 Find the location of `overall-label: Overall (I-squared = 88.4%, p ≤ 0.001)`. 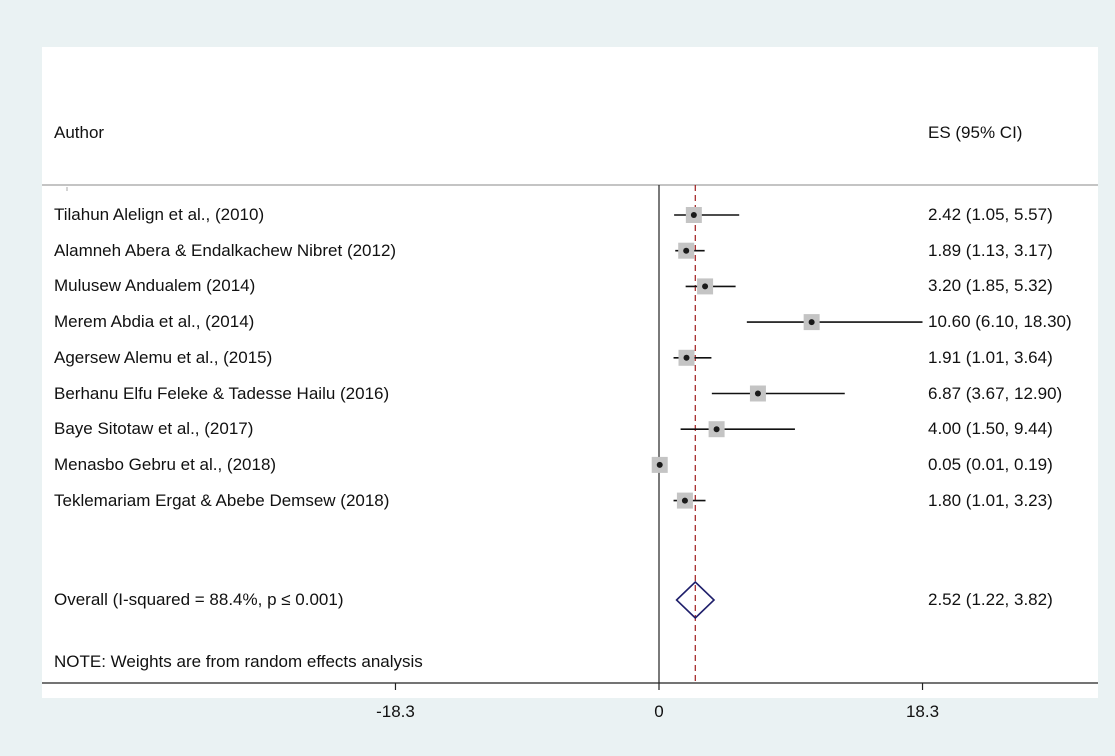

overall-label: Overall (I-squared = 88.4%, p ≤ 0.001) is located at coordinates (199, 599).